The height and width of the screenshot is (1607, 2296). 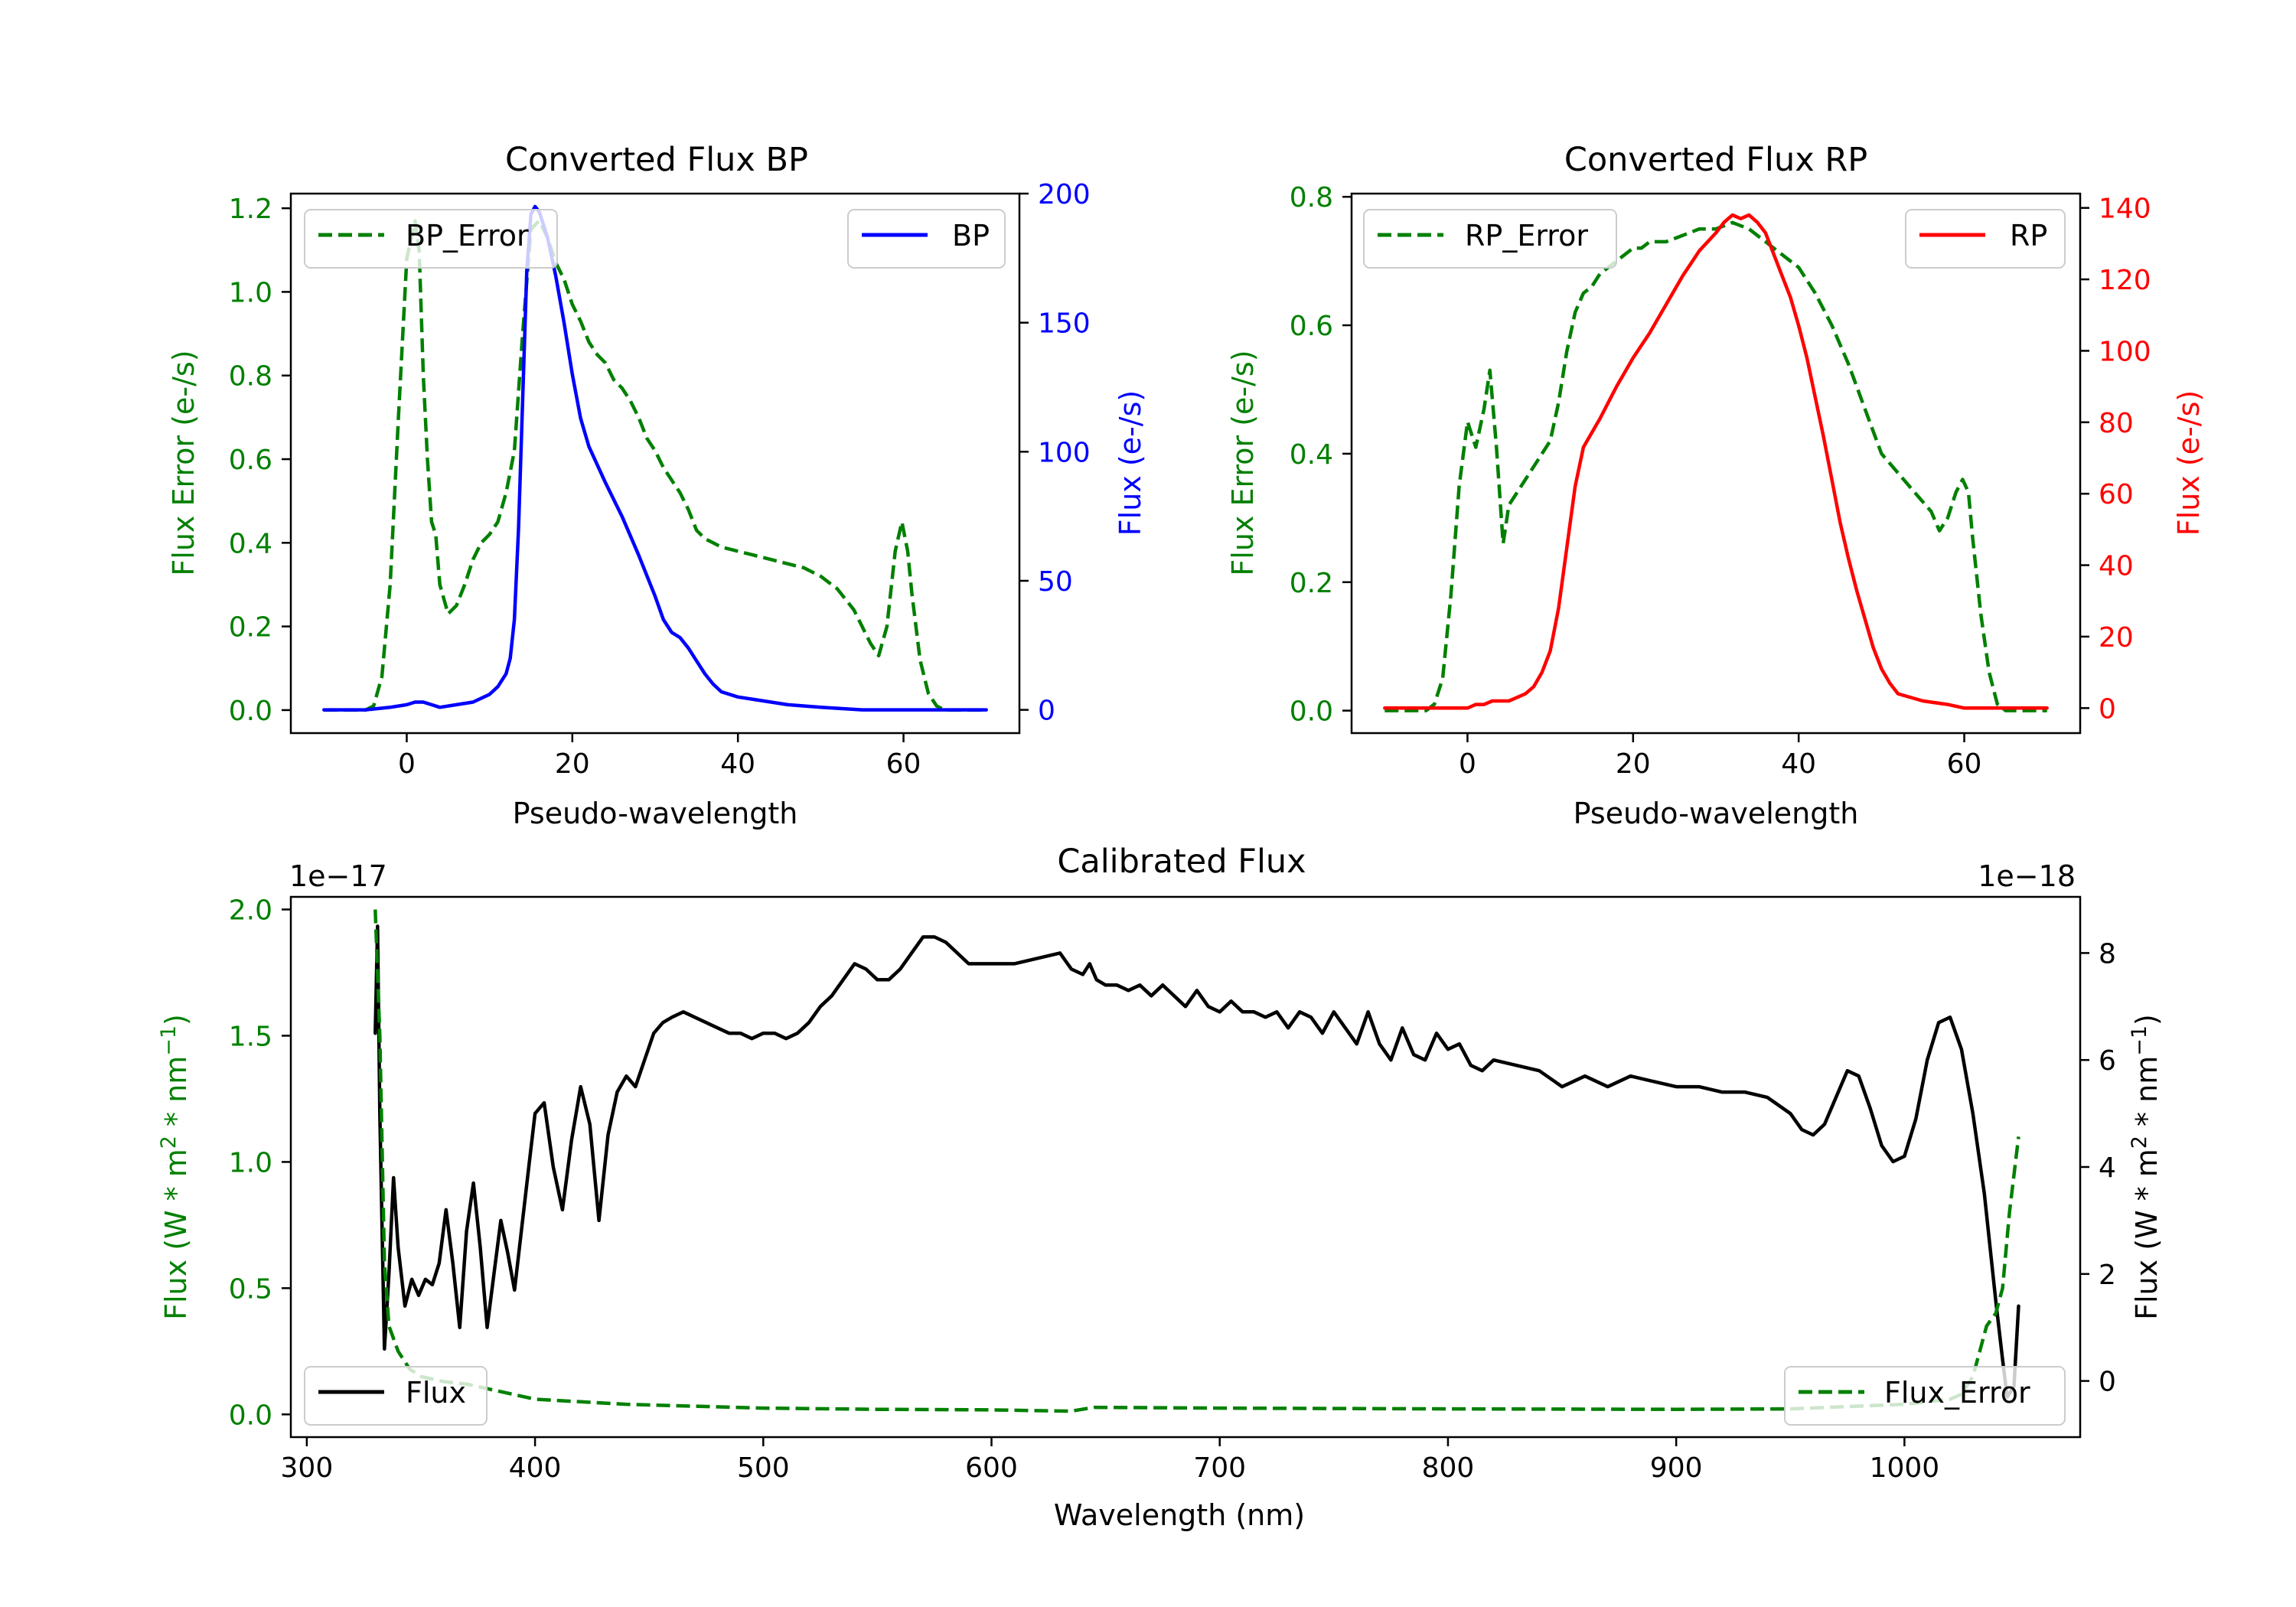 What do you see at coordinates (250, 1415) in the screenshot?
I see `cal-left-tick-label: 0.0` at bounding box center [250, 1415].